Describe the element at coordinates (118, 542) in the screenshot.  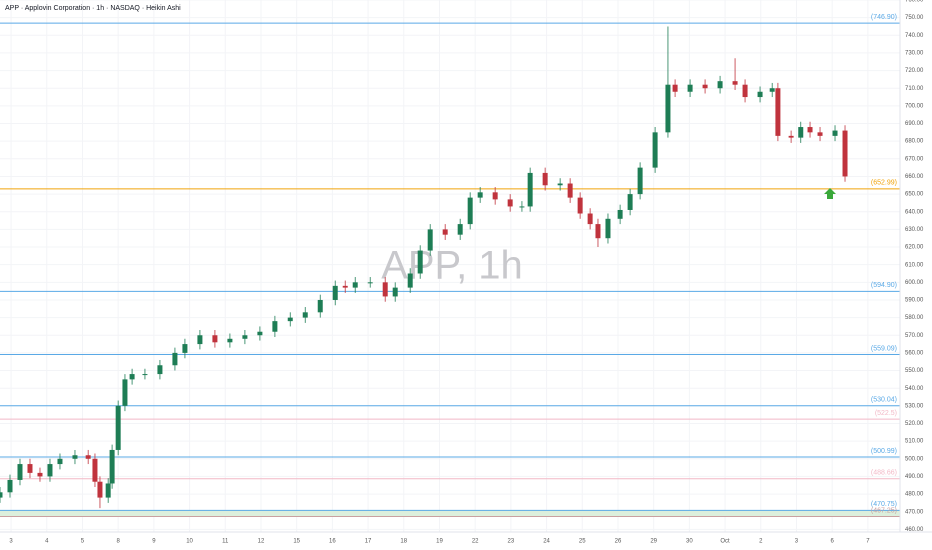
I see `x-tick-label: 8` at that location.